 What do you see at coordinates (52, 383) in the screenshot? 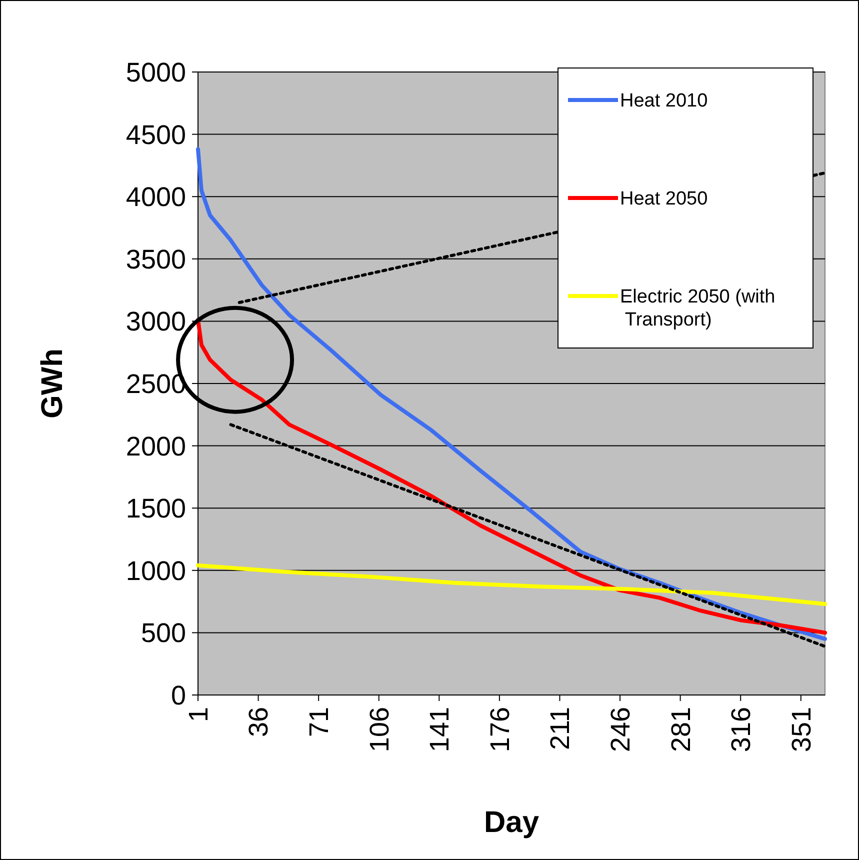
I see `y-axis-title: GWh` at bounding box center [52, 383].